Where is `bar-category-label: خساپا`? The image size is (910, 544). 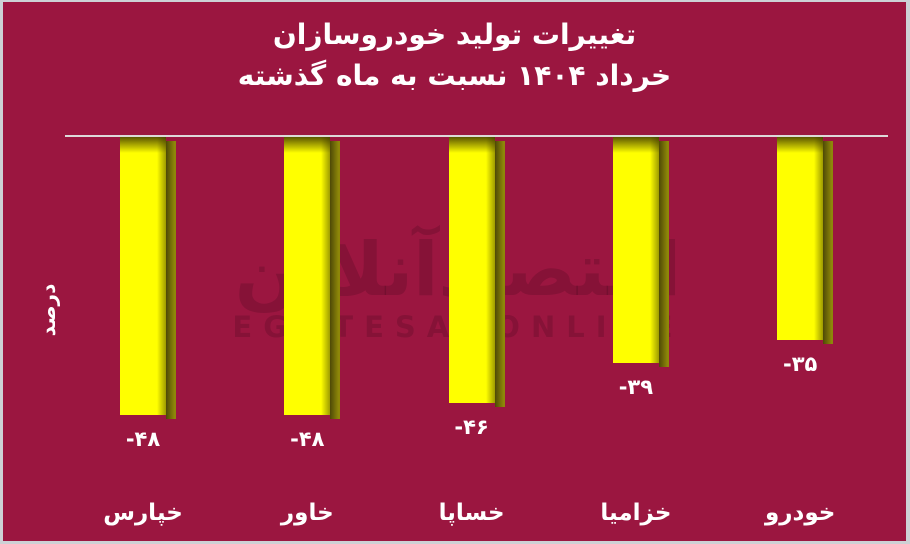
bar-category-label: خساپا is located at coordinates (471, 513).